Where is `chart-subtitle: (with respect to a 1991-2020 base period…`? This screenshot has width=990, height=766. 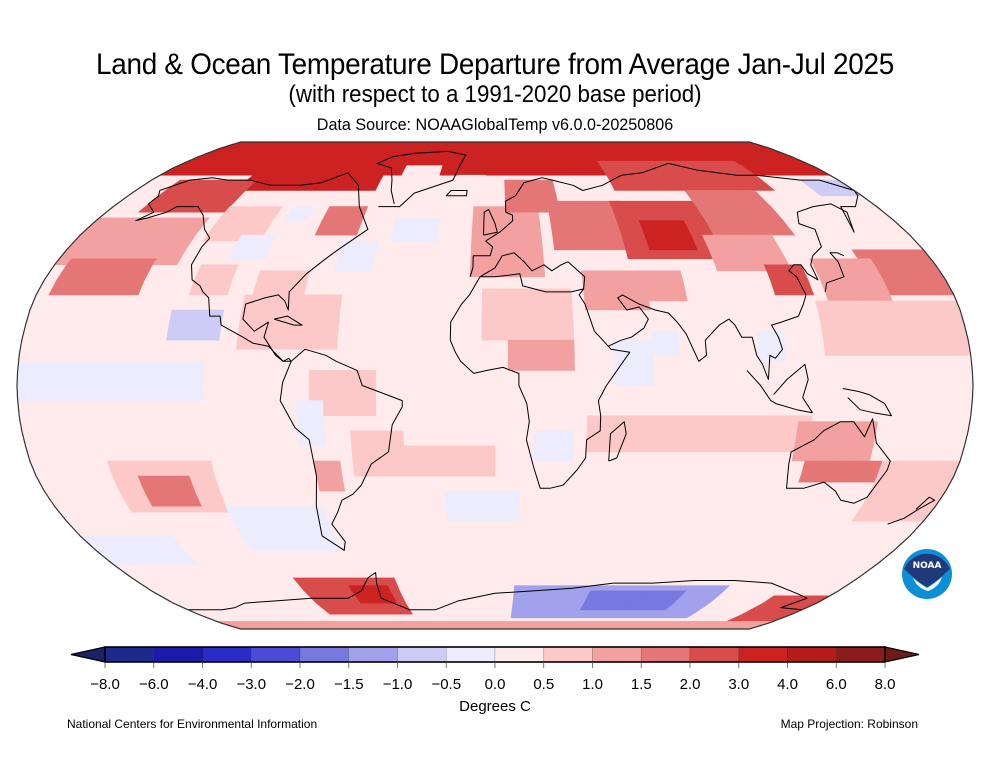 chart-subtitle: (with respect to a 1991-2020 base period… is located at coordinates (495, 94).